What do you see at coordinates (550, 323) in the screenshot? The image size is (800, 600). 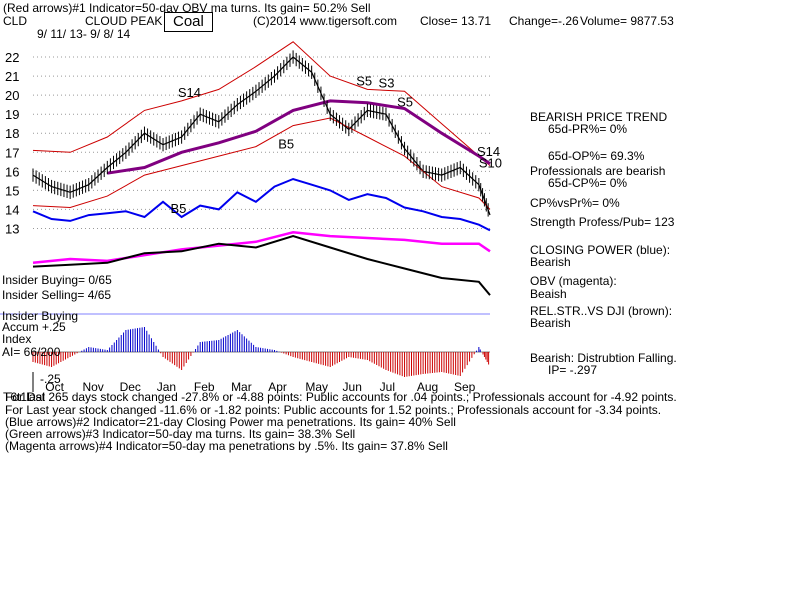 I see `relstr-value: Bearish` at bounding box center [550, 323].